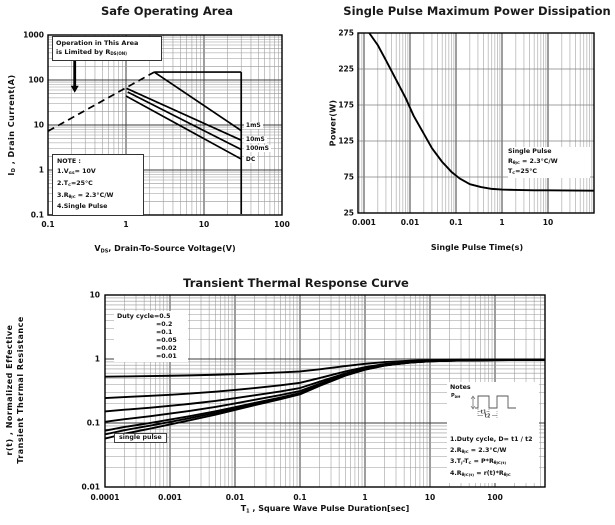 The width and height of the screenshot is (615, 525). Describe the element at coordinates (325, 509) in the screenshot. I see `thermal-x-axis-label: T1 , Square Wave Pulse Duration[sec]` at that location.